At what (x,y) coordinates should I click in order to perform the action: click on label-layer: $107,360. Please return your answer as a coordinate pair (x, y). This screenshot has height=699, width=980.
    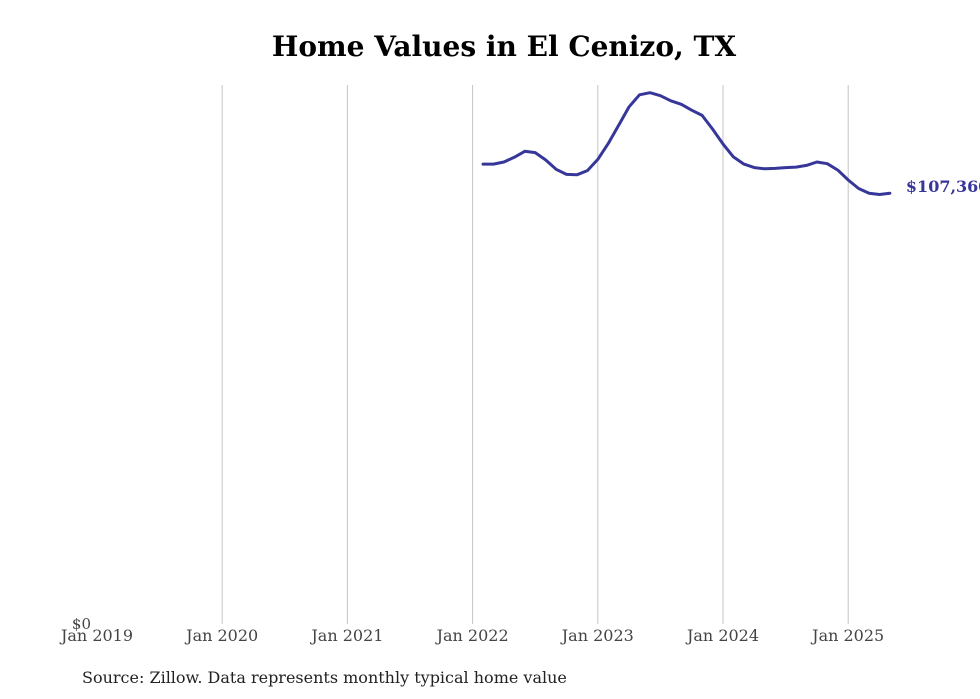
    Looking at the image, I should click on (943, 186).